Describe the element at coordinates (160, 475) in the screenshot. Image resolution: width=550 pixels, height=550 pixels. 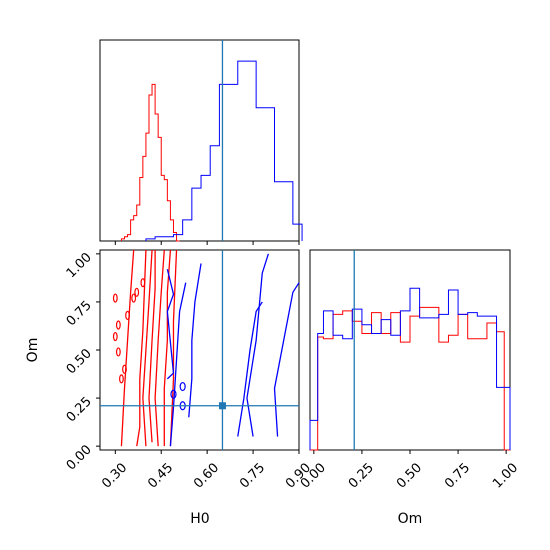
I see `tick-label-h0: 0.45` at that location.